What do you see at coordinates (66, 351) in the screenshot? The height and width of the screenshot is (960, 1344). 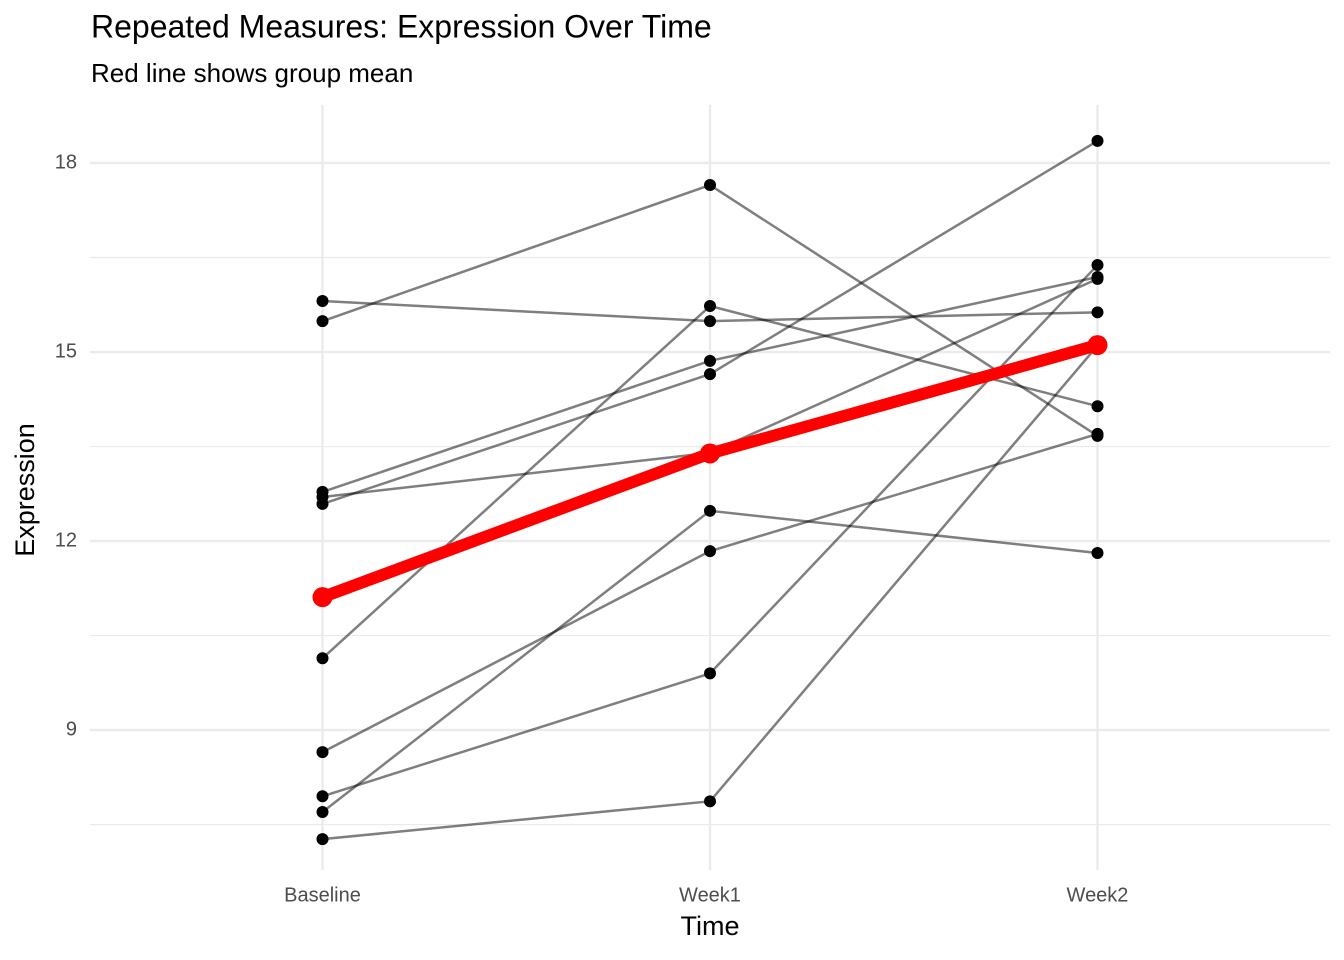 I see `y-tick-label: 15` at bounding box center [66, 351].